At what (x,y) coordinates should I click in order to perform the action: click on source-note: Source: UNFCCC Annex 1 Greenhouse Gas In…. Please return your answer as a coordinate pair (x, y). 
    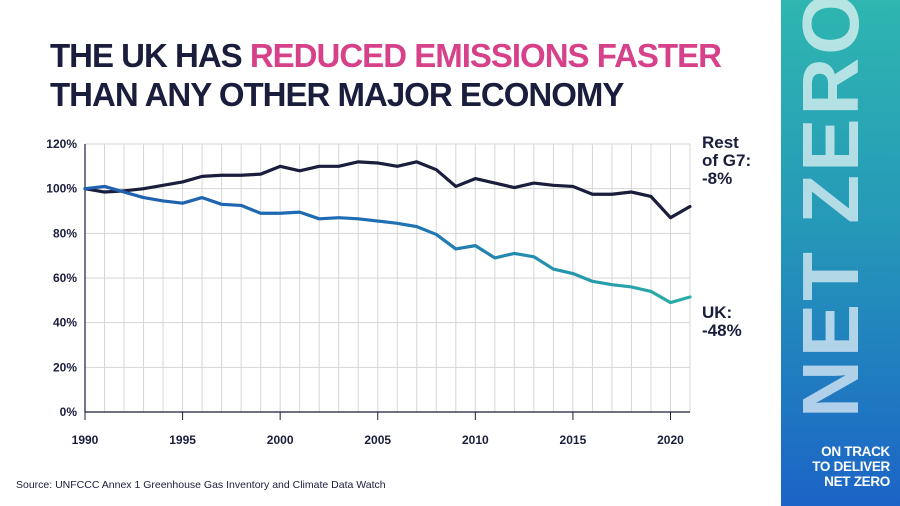
    Looking at the image, I should click on (201, 485).